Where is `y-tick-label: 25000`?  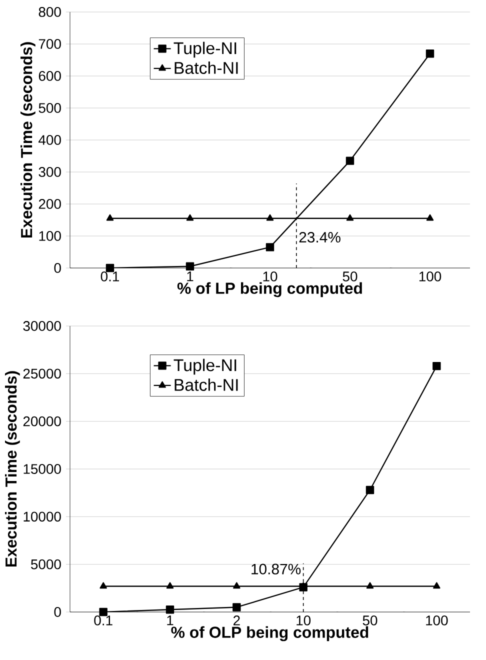
y-tick-label: 25000 is located at coordinates (42, 373).